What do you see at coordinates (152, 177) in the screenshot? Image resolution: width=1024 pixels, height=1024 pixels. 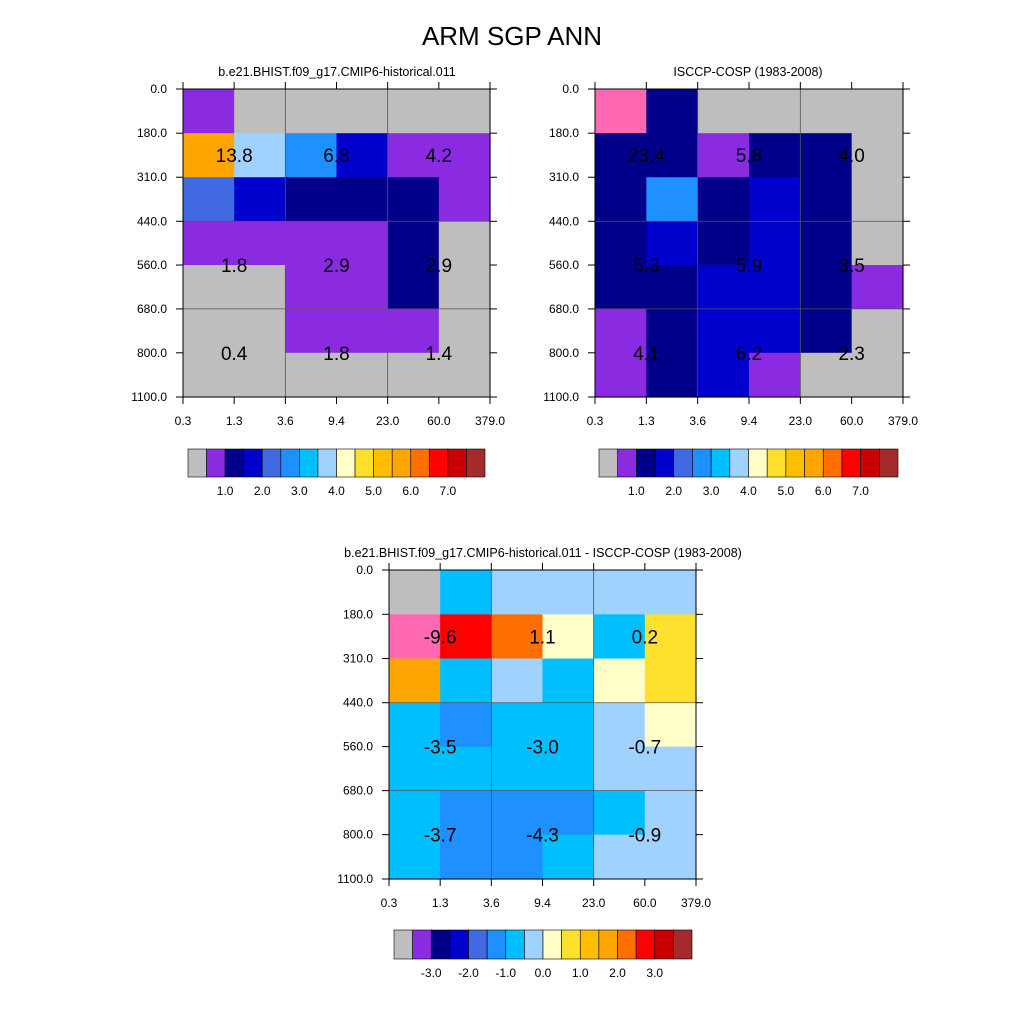 I see `y-tick-label: 310.0` at bounding box center [152, 177].